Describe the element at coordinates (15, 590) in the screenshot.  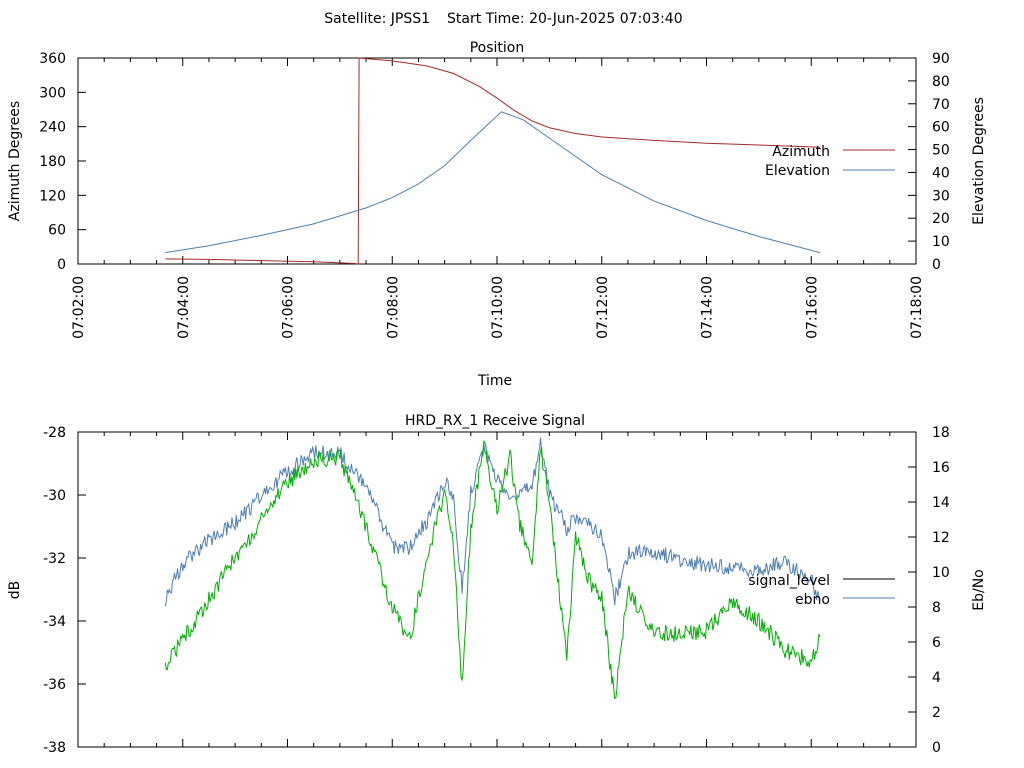
I see `signal-y-axis-label: dB` at that location.